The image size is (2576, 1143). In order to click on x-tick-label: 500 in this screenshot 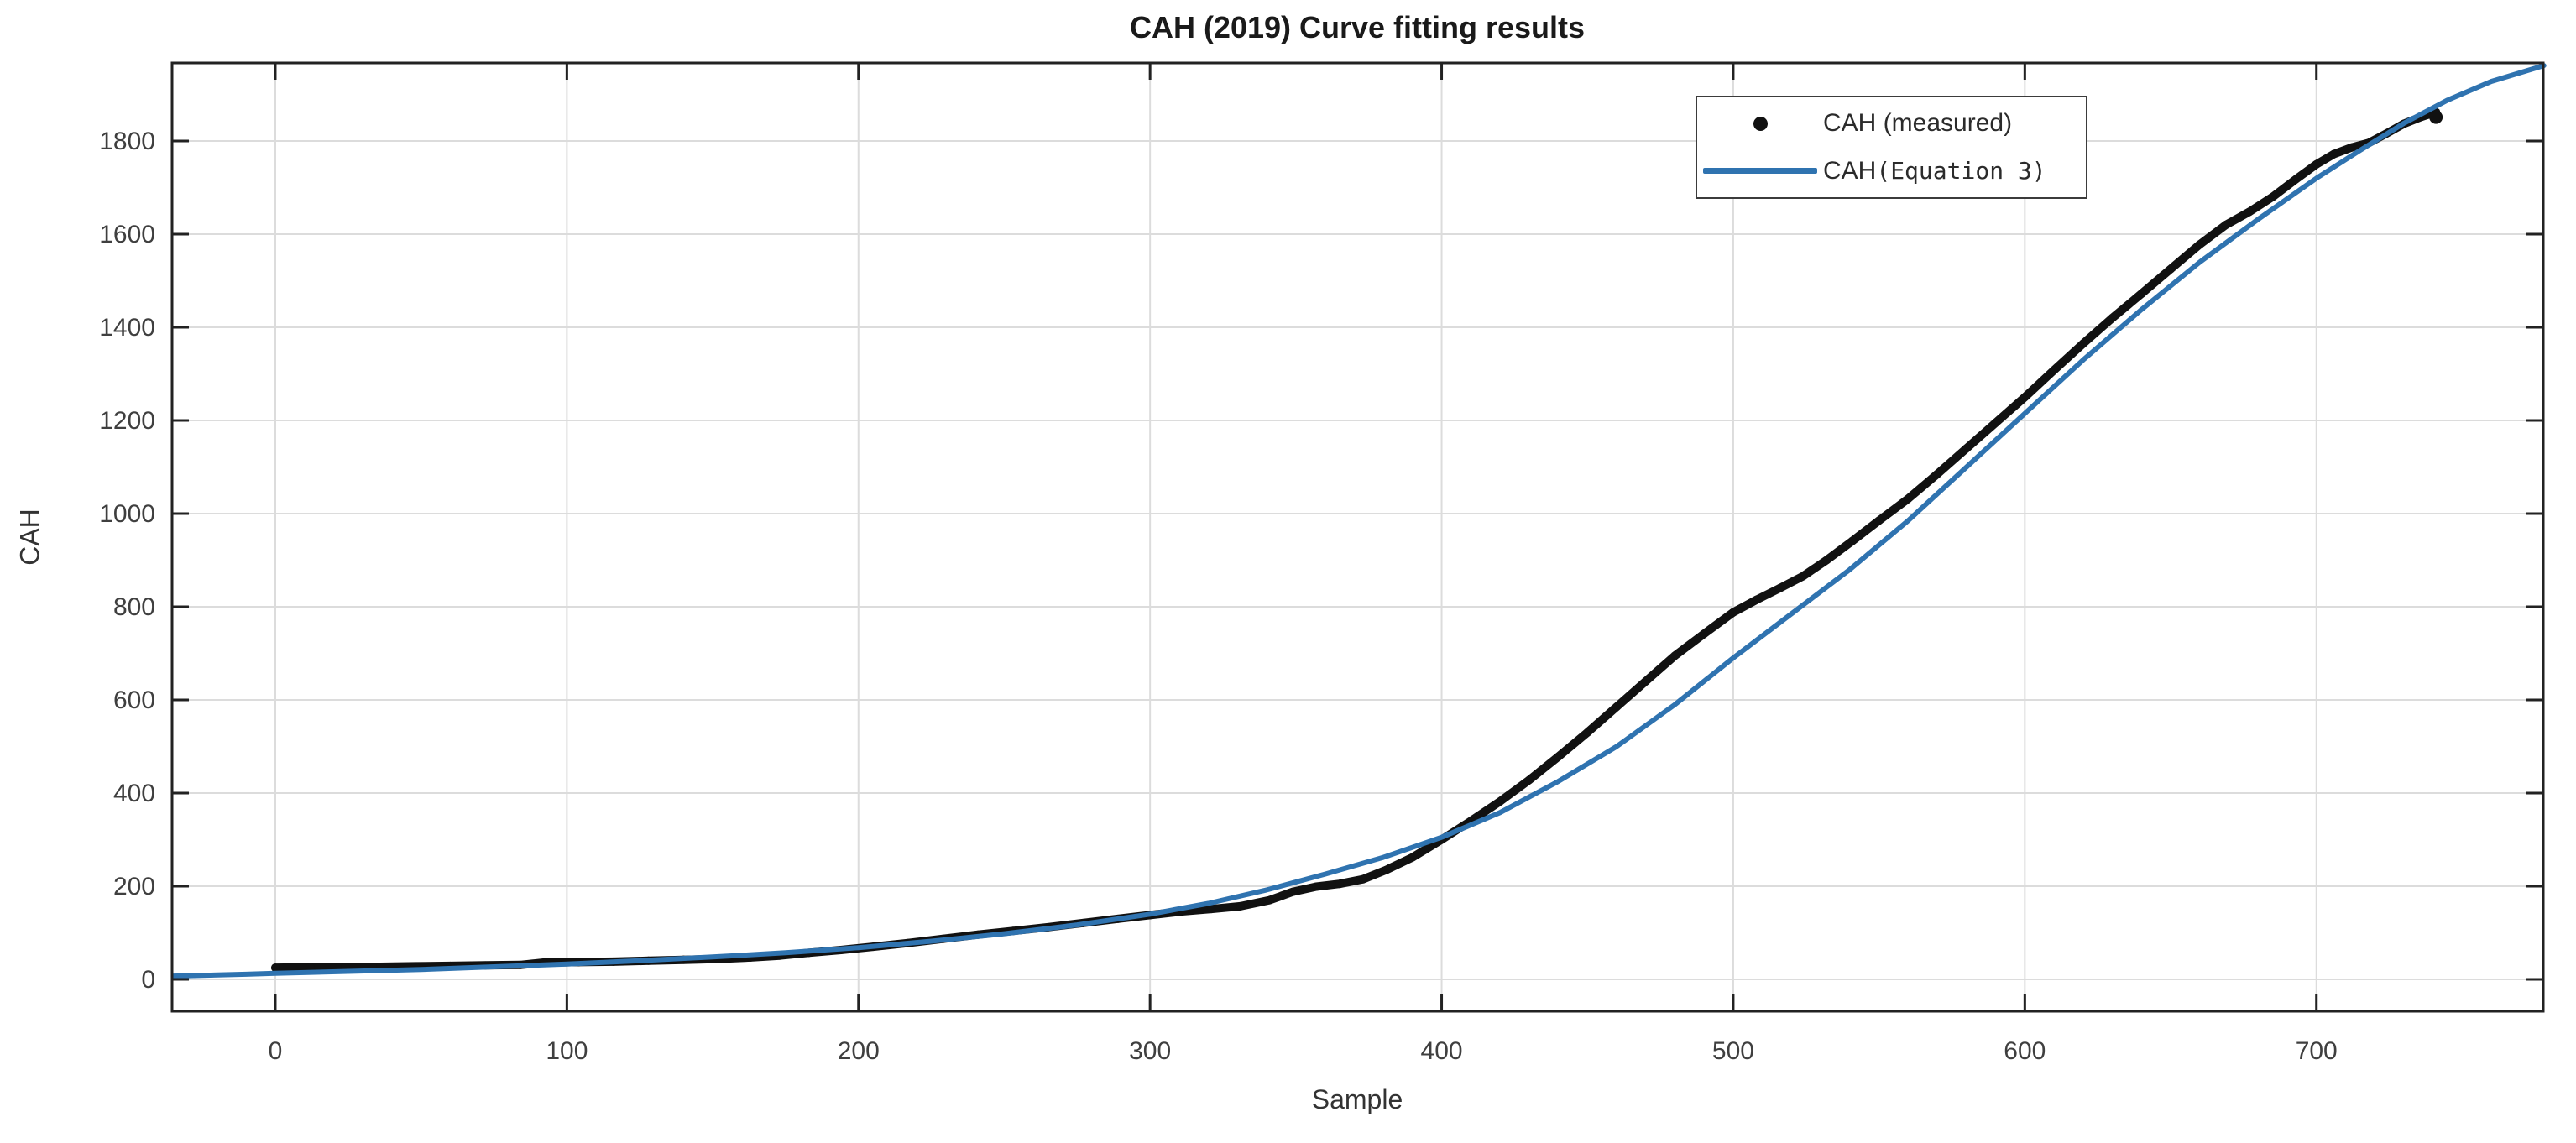, I will do `click(1733, 1051)`.